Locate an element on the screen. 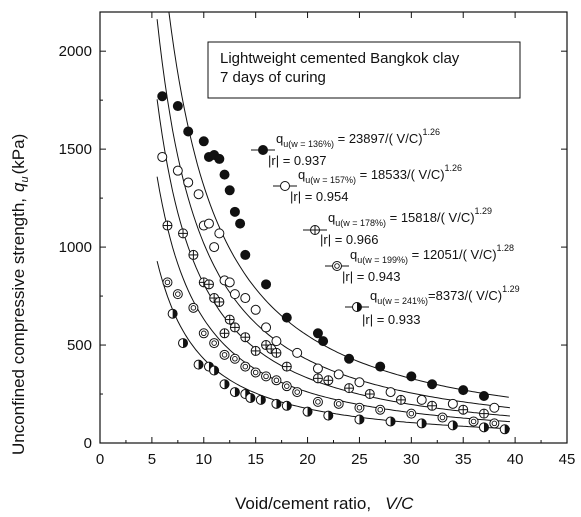  chart-title-line-1: Lightweight cemented Bangkok clay is located at coordinates (340, 58).